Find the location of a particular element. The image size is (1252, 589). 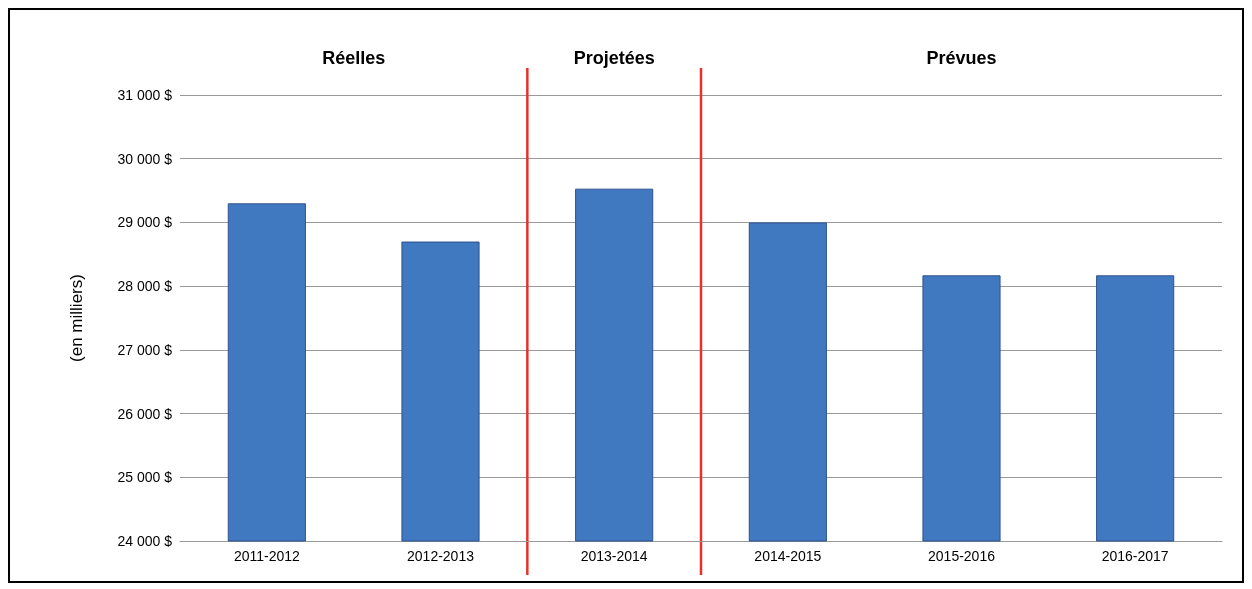

y-tick-label: 29 000 $ is located at coordinates (145, 222).